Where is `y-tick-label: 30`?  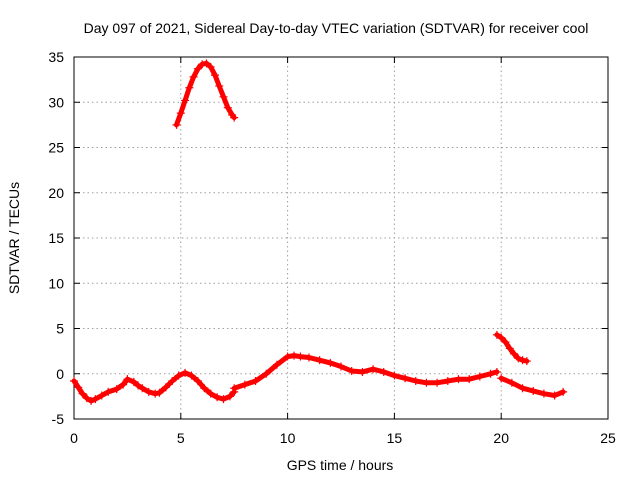 y-tick-label: 30 is located at coordinates (56, 102).